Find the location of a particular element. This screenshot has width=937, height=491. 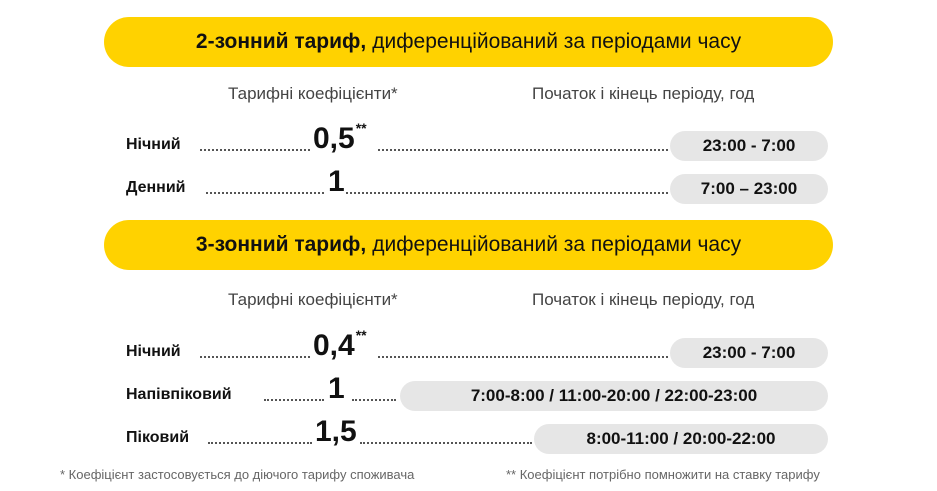

row-label: Піковий is located at coordinates (158, 437).